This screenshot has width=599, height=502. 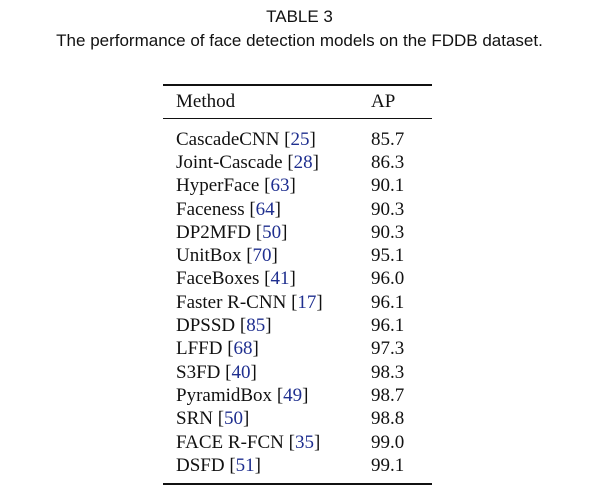 I want to click on method-cell: Faceness [64], so click(x=228, y=209).